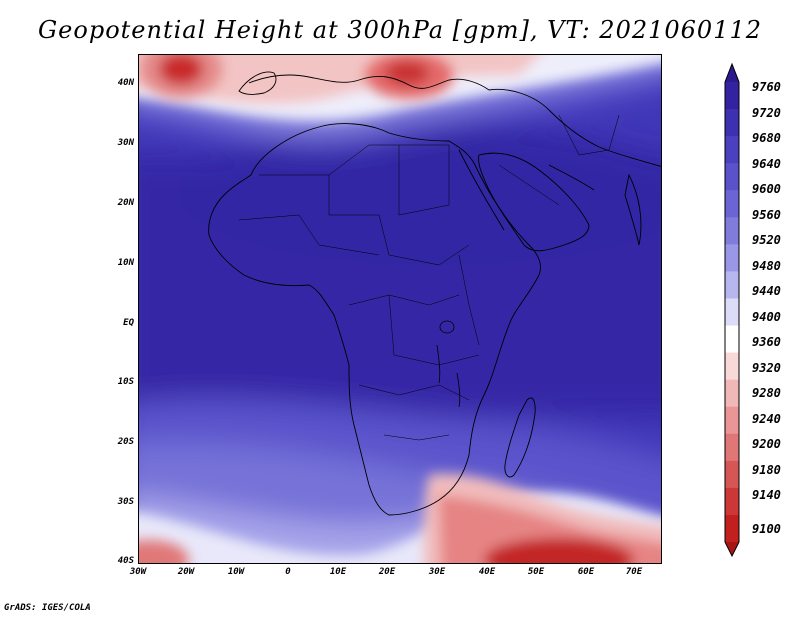 This screenshot has height=618, width=800. I want to click on colorbar-label-9320: 9320, so click(766, 368).